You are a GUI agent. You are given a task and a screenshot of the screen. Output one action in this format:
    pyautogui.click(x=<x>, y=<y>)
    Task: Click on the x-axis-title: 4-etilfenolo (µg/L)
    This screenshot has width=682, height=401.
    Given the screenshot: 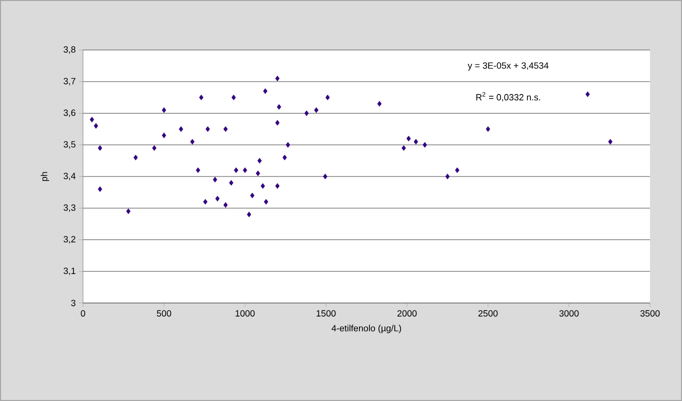 What is the action you would take?
    pyautogui.click(x=367, y=329)
    